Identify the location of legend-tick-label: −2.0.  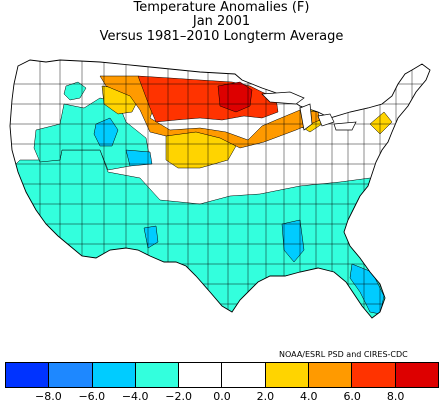
(178, 395).